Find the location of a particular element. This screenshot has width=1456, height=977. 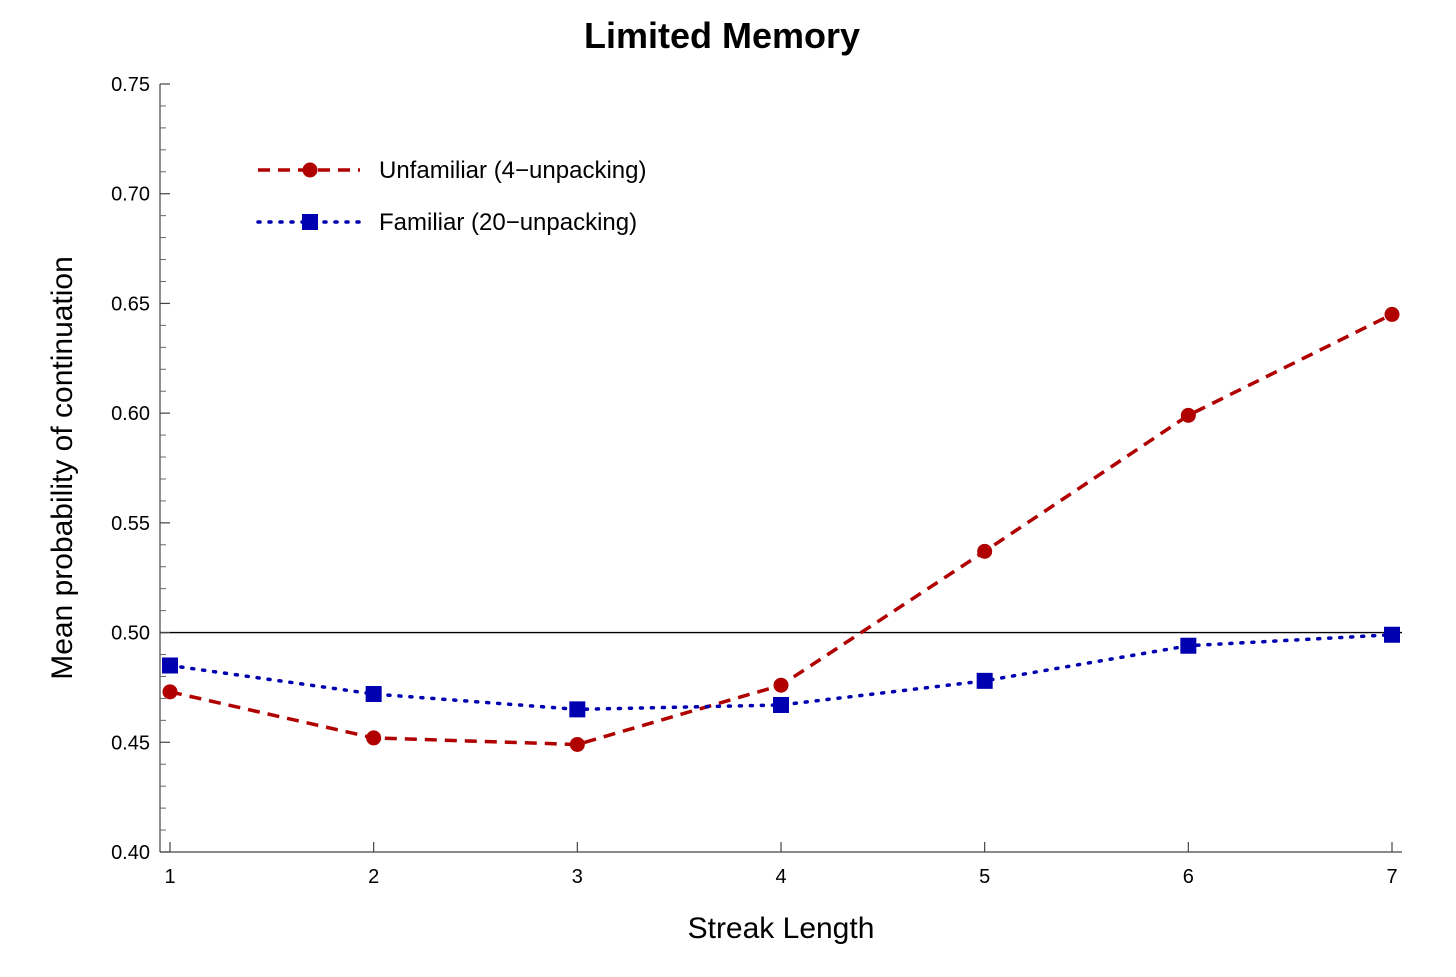

y-tick-label: 0.75 is located at coordinates (130, 85).